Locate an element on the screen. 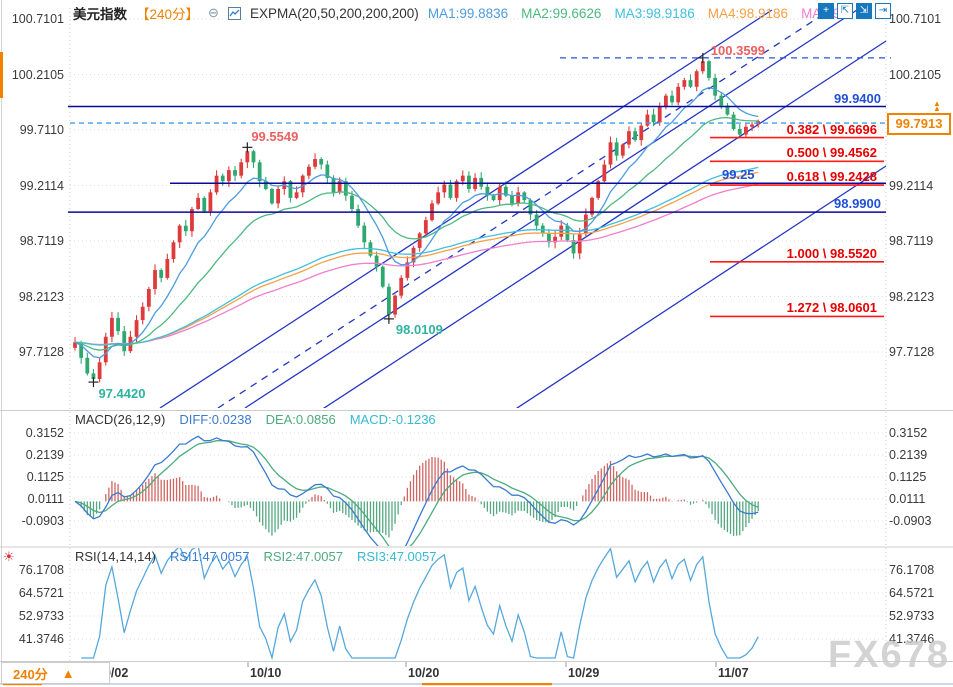 The width and height of the screenshot is (953, 687). indicator-value: MA2:99.6626 is located at coordinates (561, 13).